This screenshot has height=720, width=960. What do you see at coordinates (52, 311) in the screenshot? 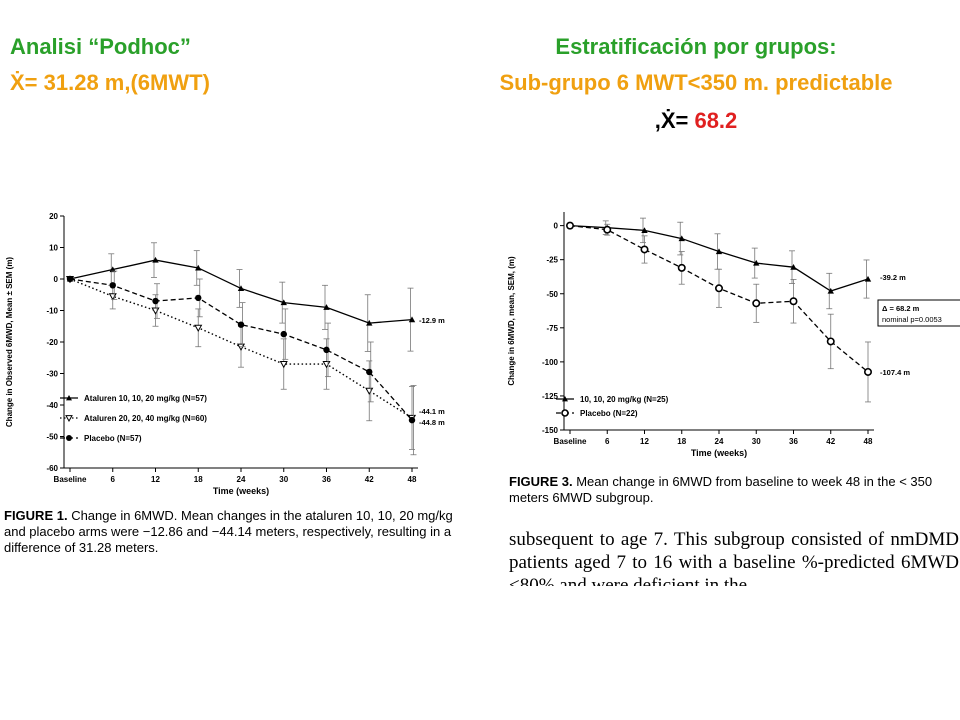
I see `y-tick-label: -10` at bounding box center [52, 311].